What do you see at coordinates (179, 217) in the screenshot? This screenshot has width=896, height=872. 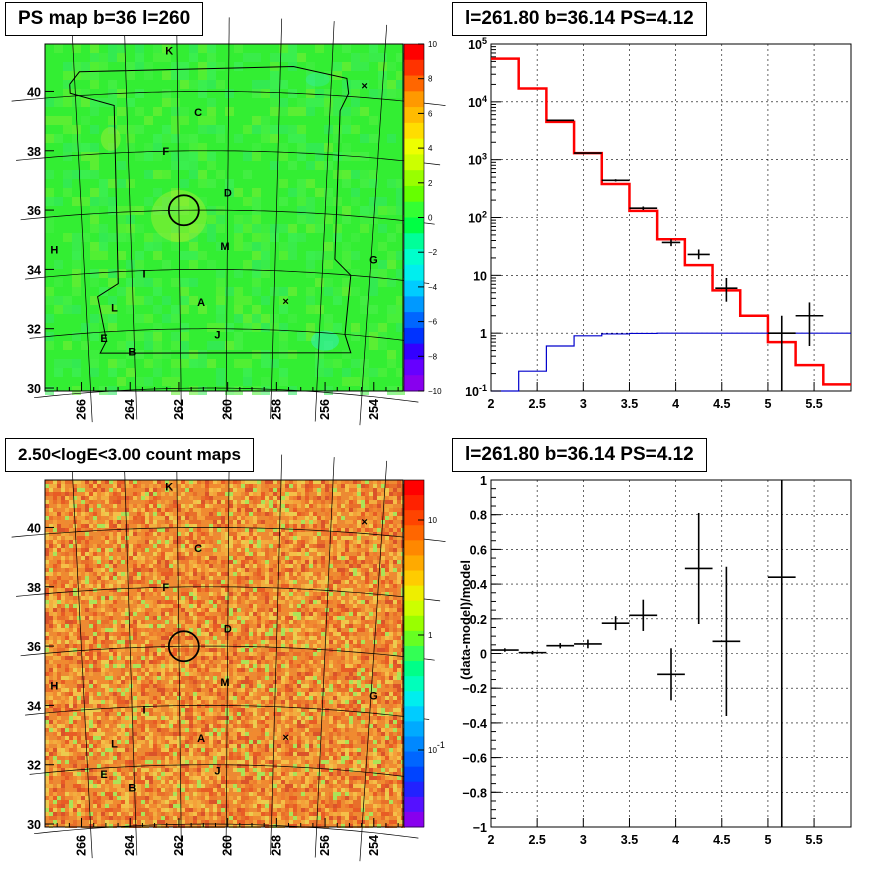 I see `longitude-line` at bounding box center [179, 217].